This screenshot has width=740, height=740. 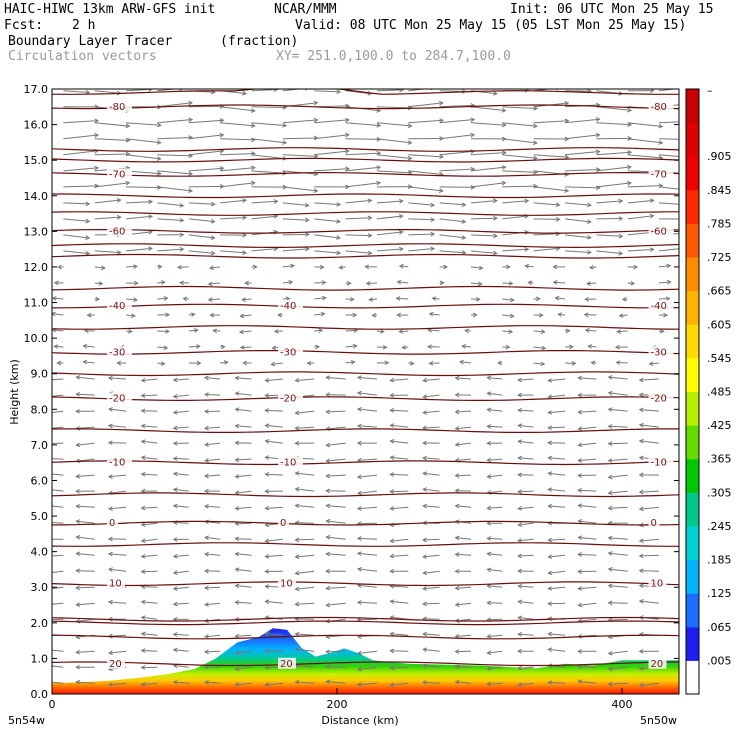 I want to click on colorbar-label: .125, so click(x=719, y=593).